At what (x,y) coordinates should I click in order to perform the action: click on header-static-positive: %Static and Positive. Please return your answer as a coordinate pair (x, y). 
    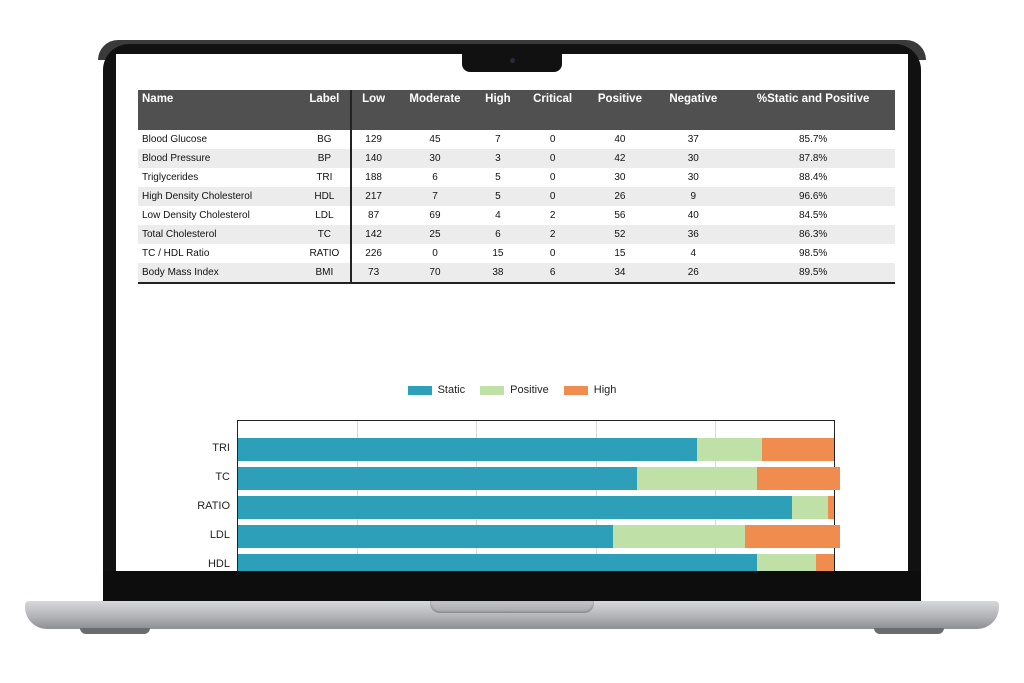
    Looking at the image, I should click on (813, 110).